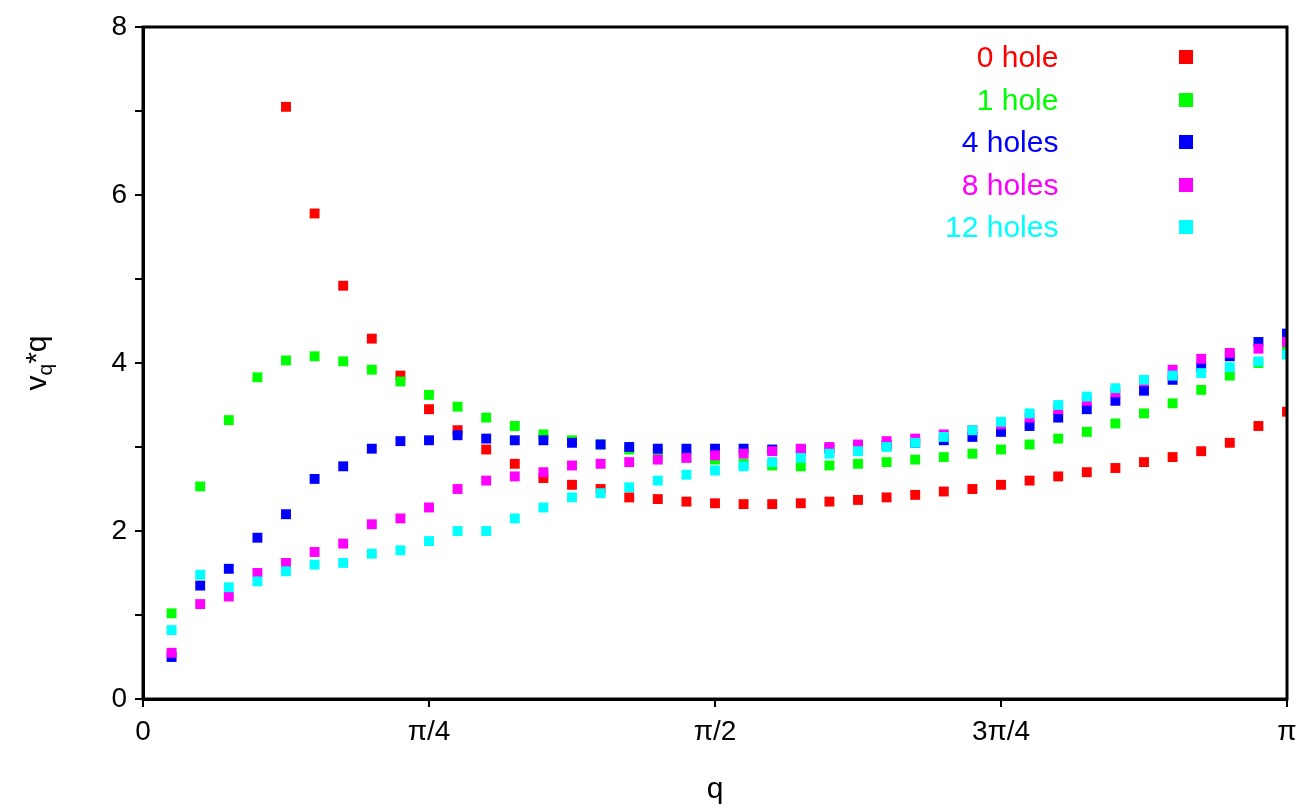  What do you see at coordinates (119, 361) in the screenshot?
I see `y-tick-label: 4` at bounding box center [119, 361].